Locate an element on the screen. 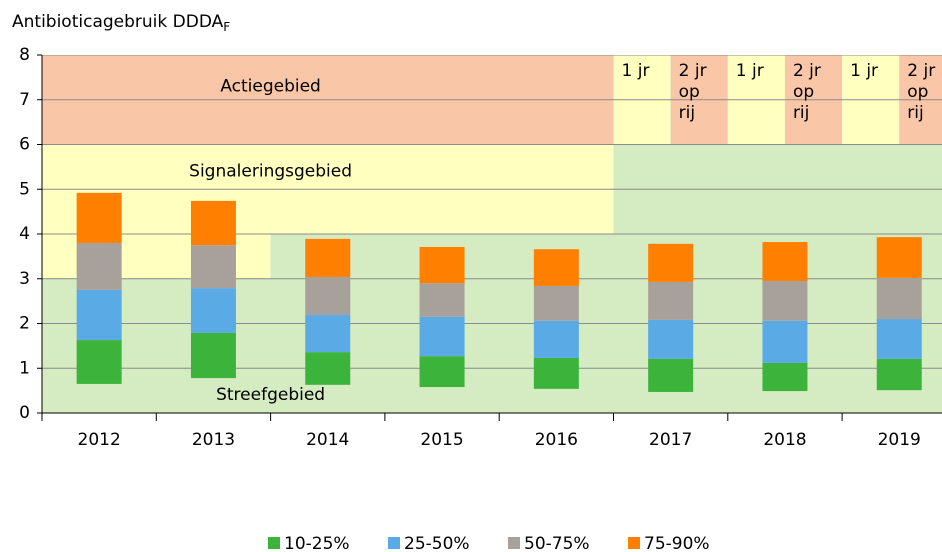 This screenshot has width=942, height=552. legend-label: 10-25% is located at coordinates (317, 543).